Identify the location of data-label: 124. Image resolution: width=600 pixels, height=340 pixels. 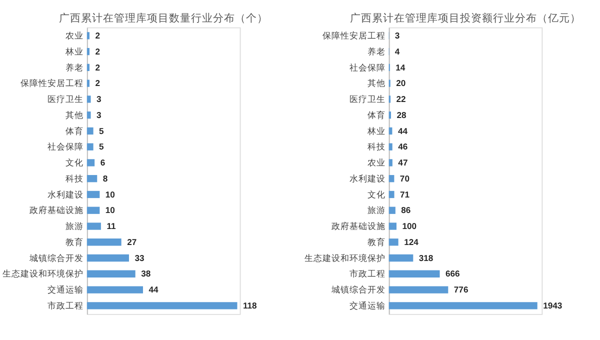
(411, 241).